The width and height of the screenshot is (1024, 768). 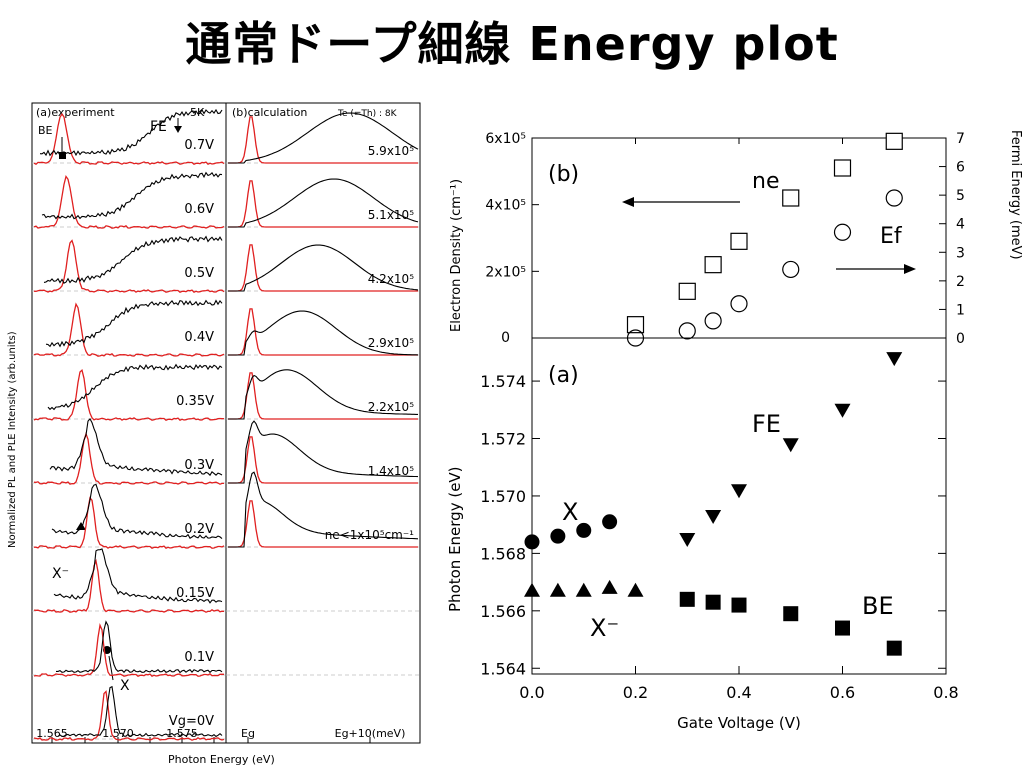 I want to click on plot-b-ylabel: Electron Density (cm⁻¹), so click(x=456, y=255).